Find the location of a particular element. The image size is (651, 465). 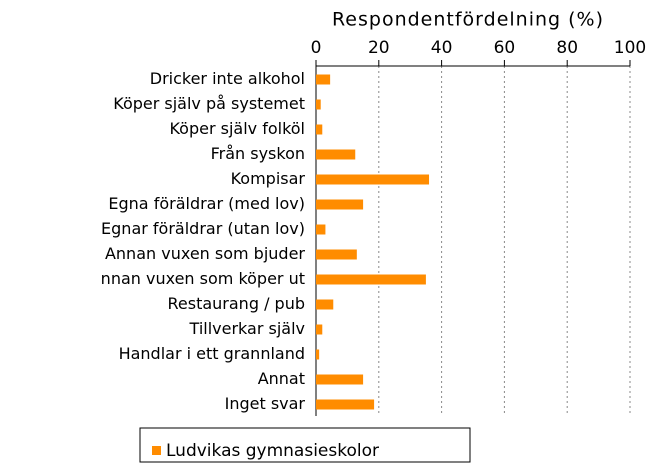

y-tick-label: Annat is located at coordinates (281, 378).